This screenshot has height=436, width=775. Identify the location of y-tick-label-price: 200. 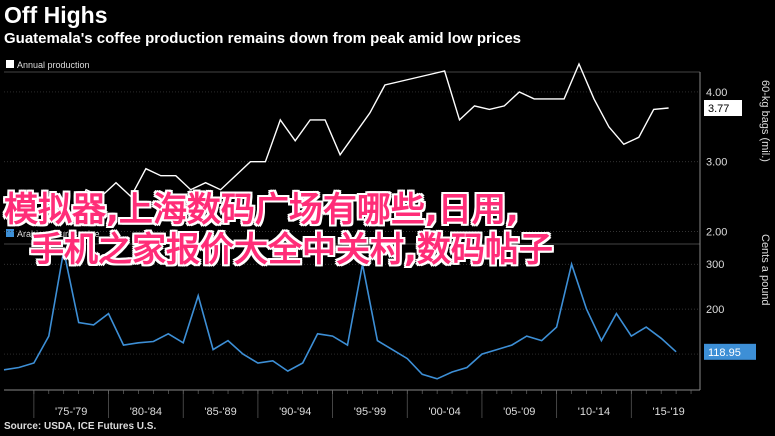
(715, 310).